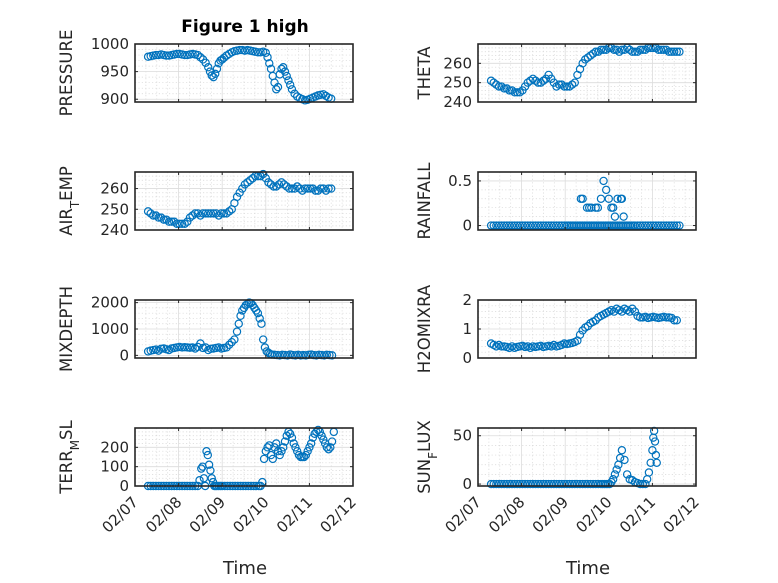 This screenshot has width=778, height=583. What do you see at coordinates (460, 181) in the screenshot?
I see `y-tick-label: 0.5` at bounding box center [460, 181].